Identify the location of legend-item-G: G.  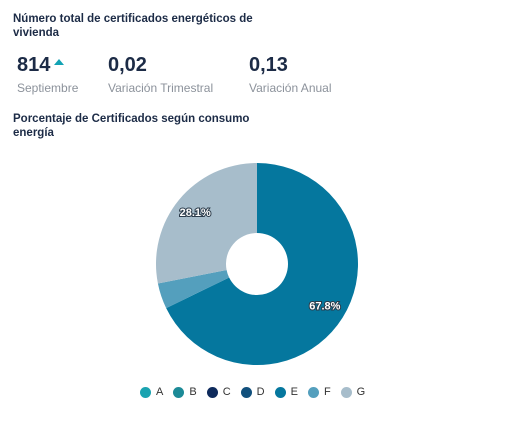
(353, 392).